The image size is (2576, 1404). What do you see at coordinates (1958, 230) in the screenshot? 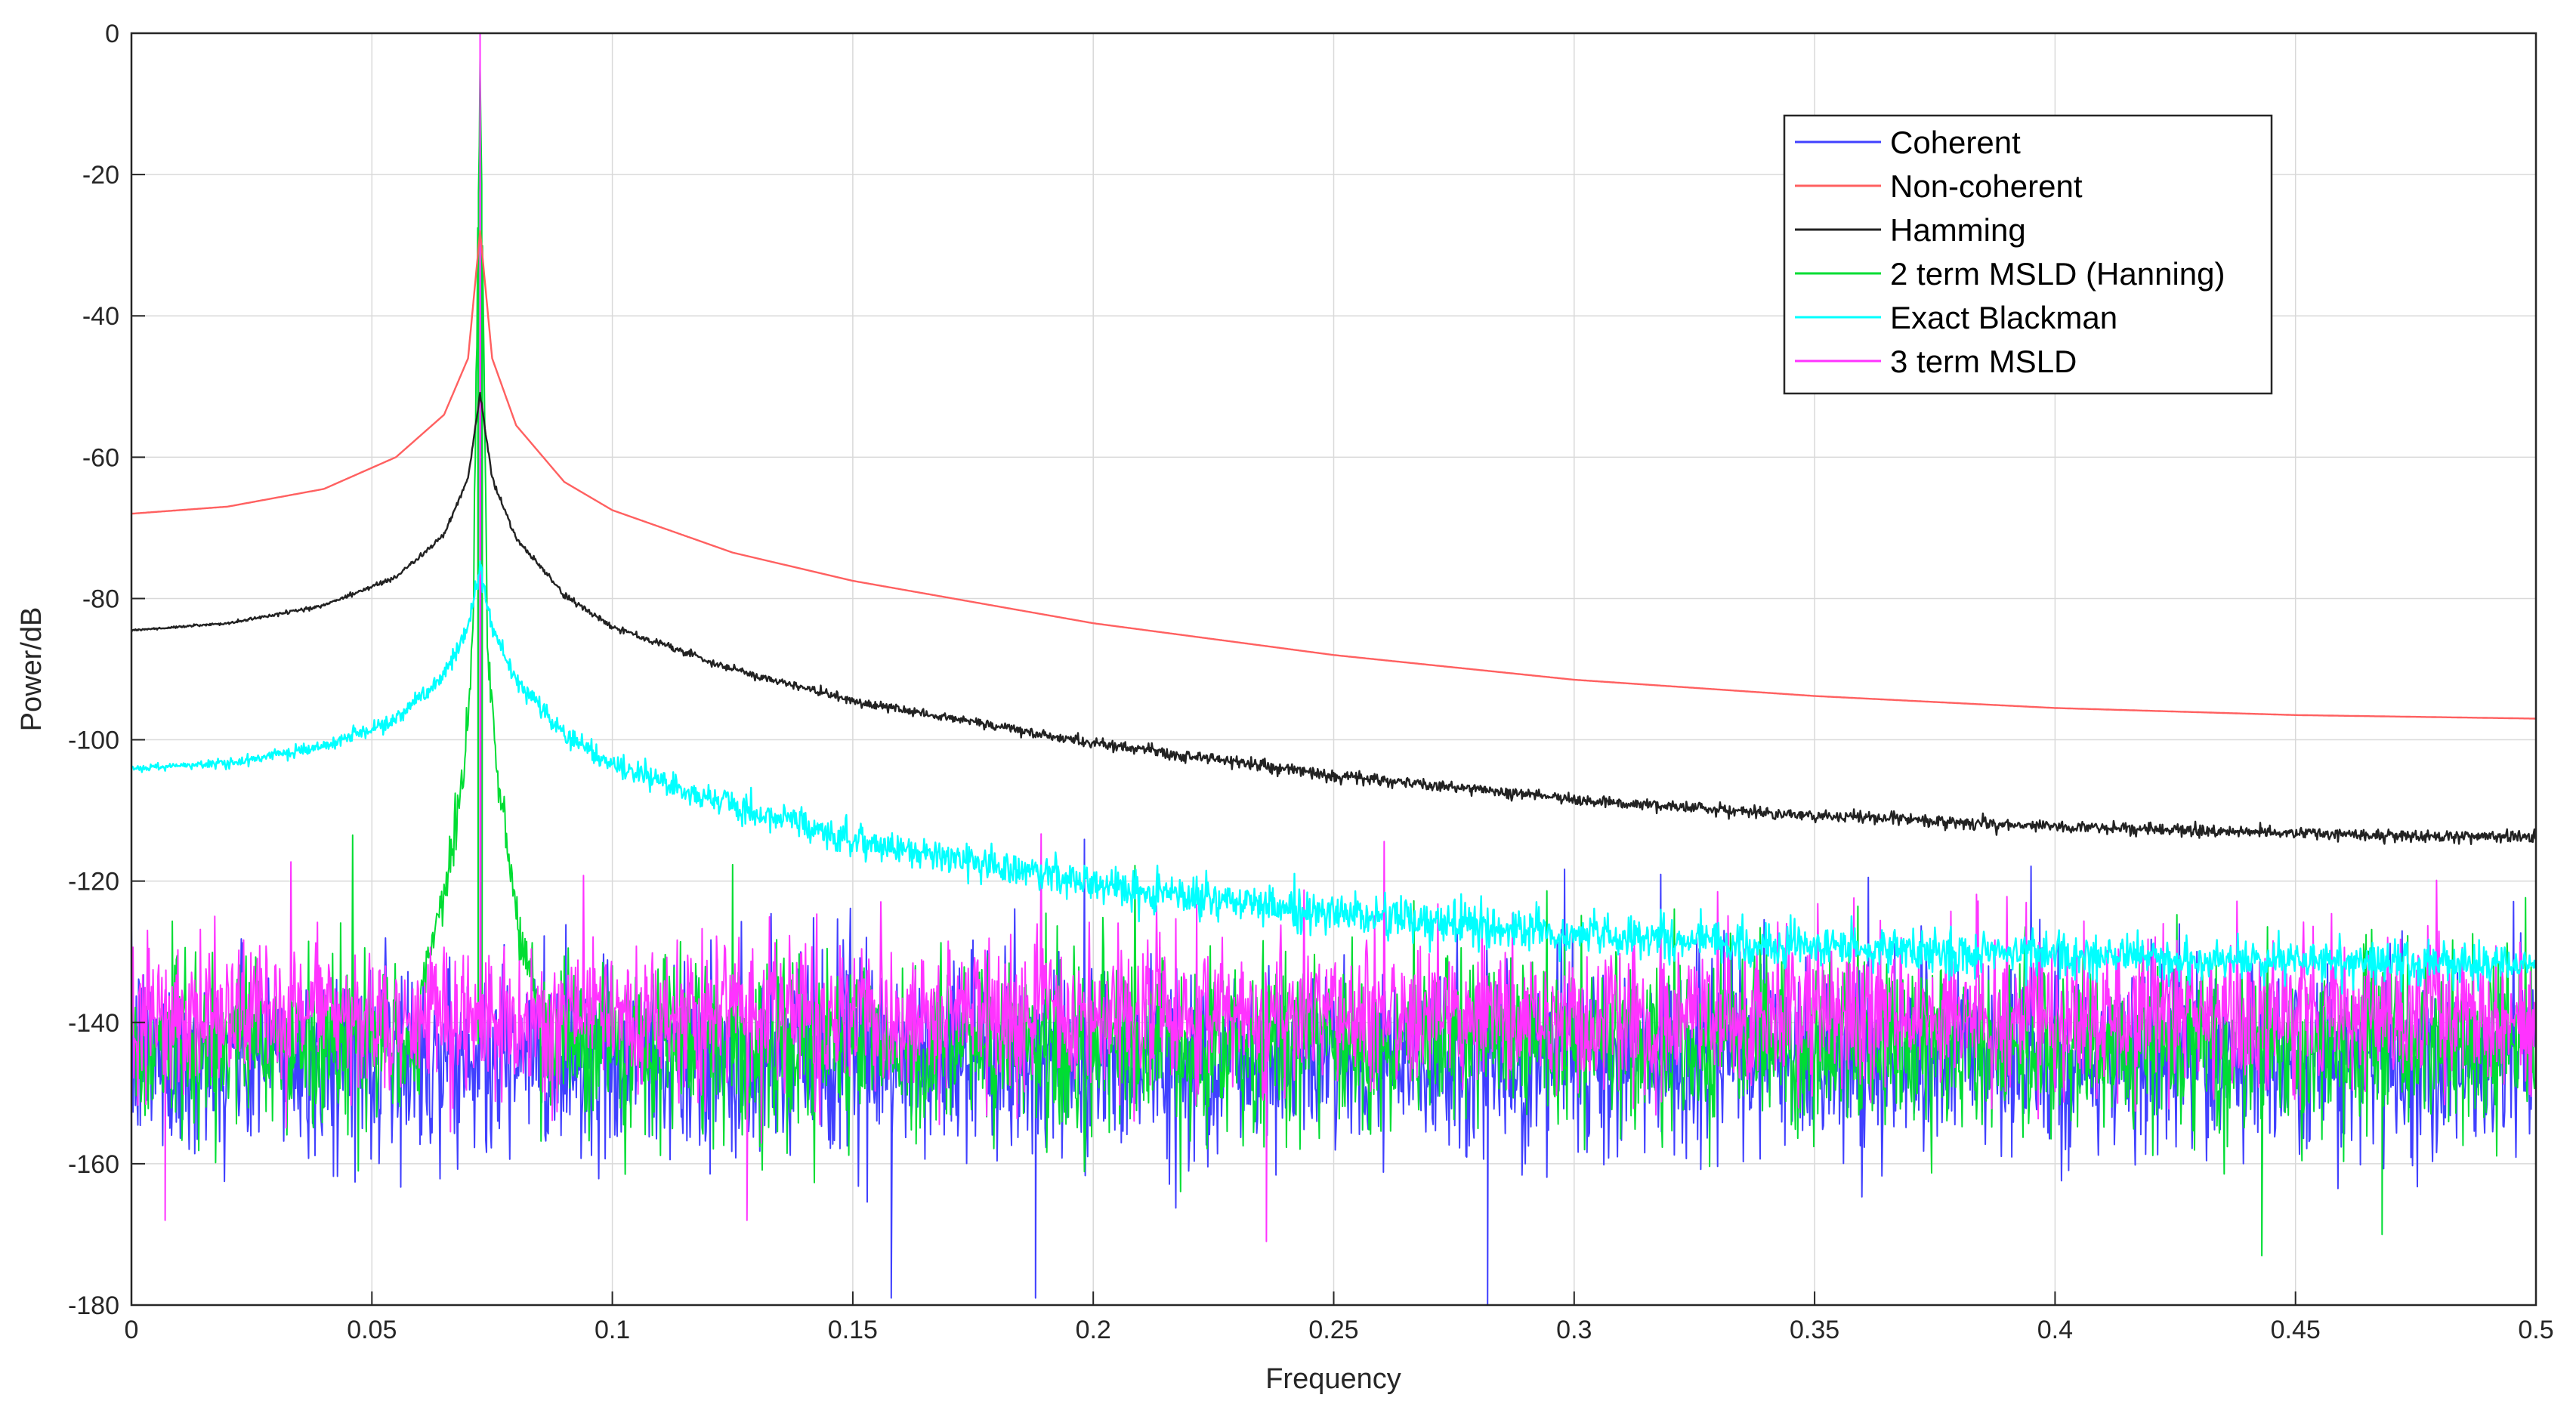
I see `legend-label: Hamming` at bounding box center [1958, 230].